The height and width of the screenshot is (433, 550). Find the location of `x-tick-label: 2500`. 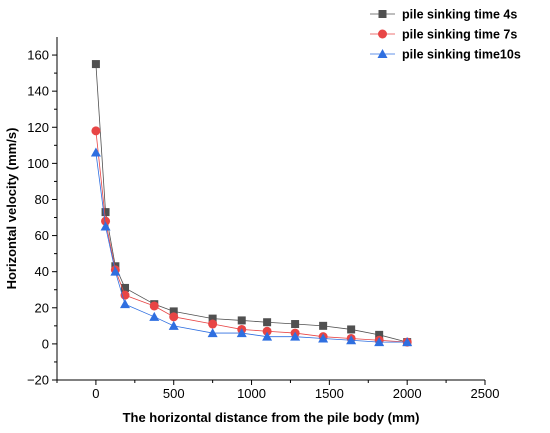

x-tick-label: 2500 is located at coordinates (485, 393).